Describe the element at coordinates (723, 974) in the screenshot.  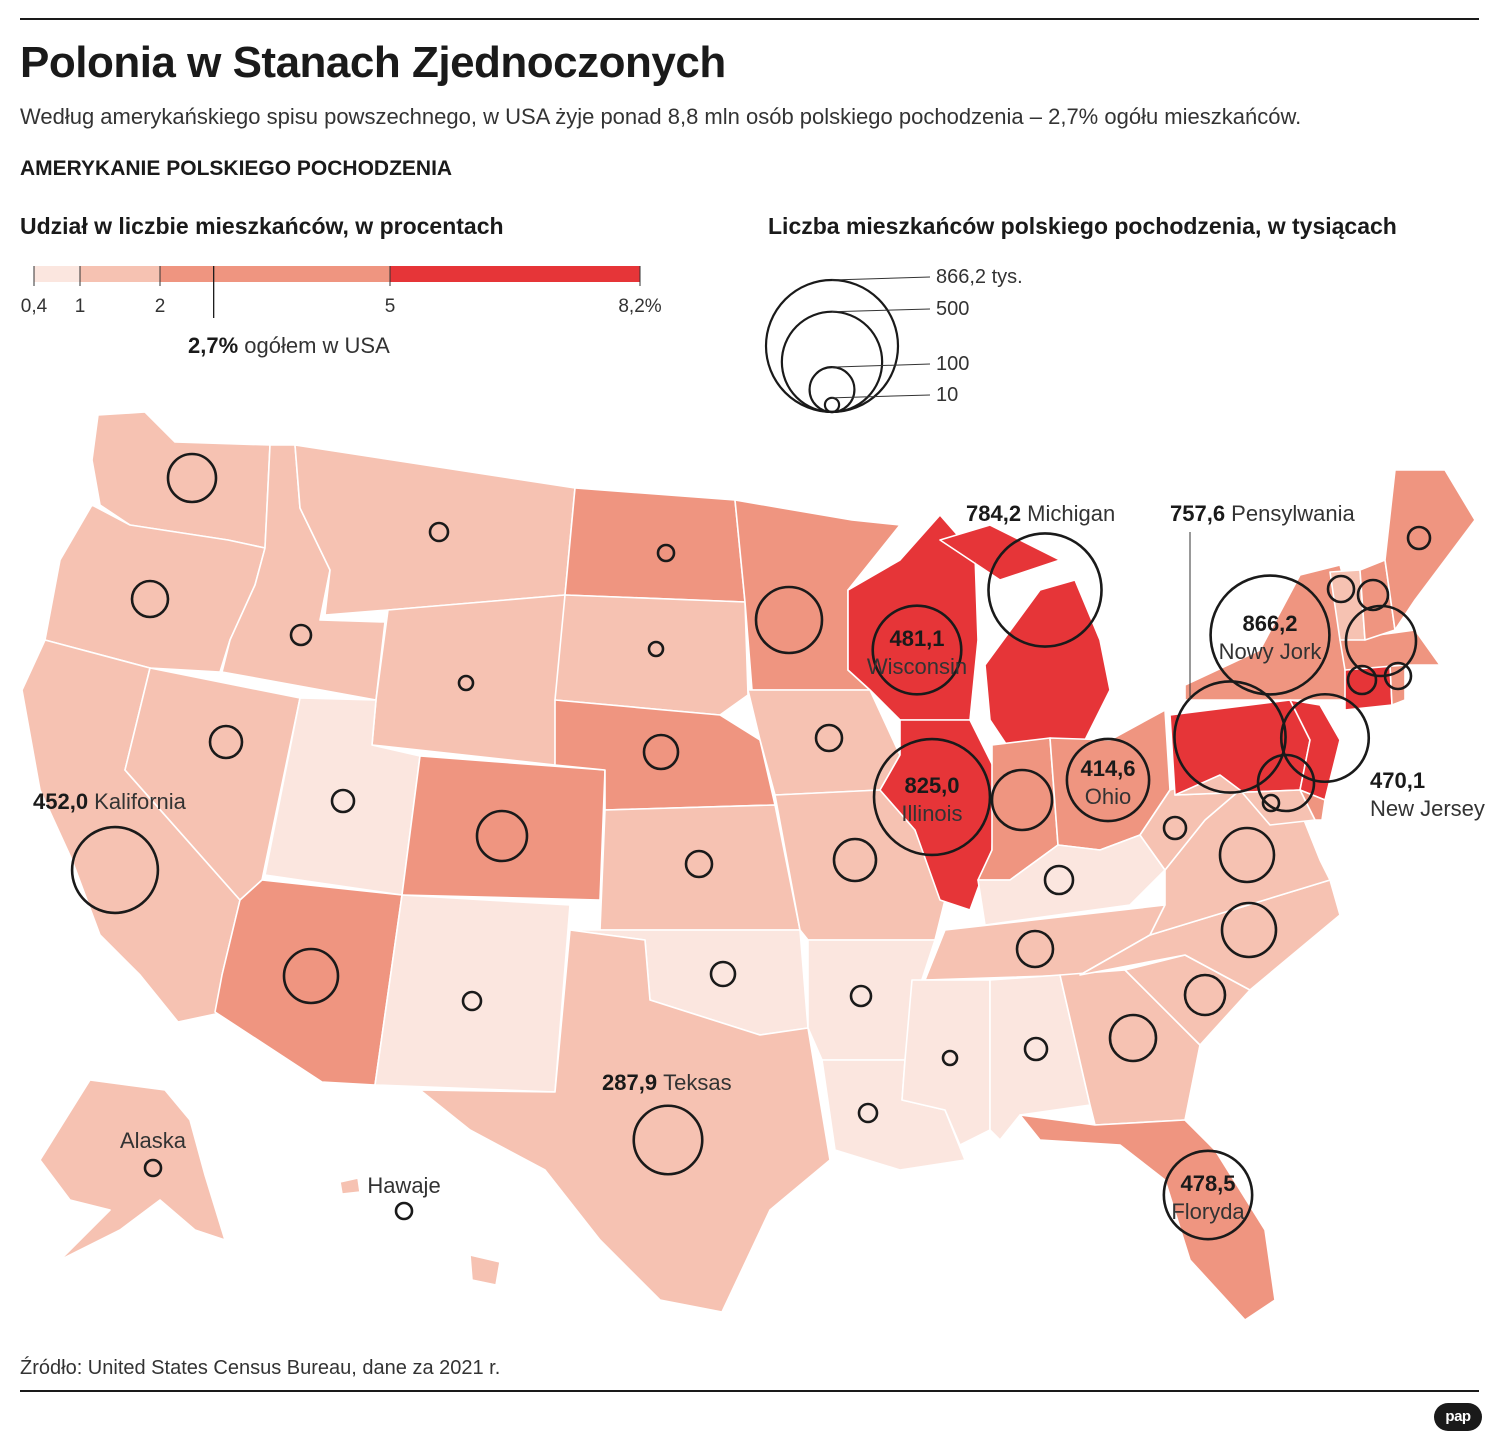
I see `bubble-ok` at that location.